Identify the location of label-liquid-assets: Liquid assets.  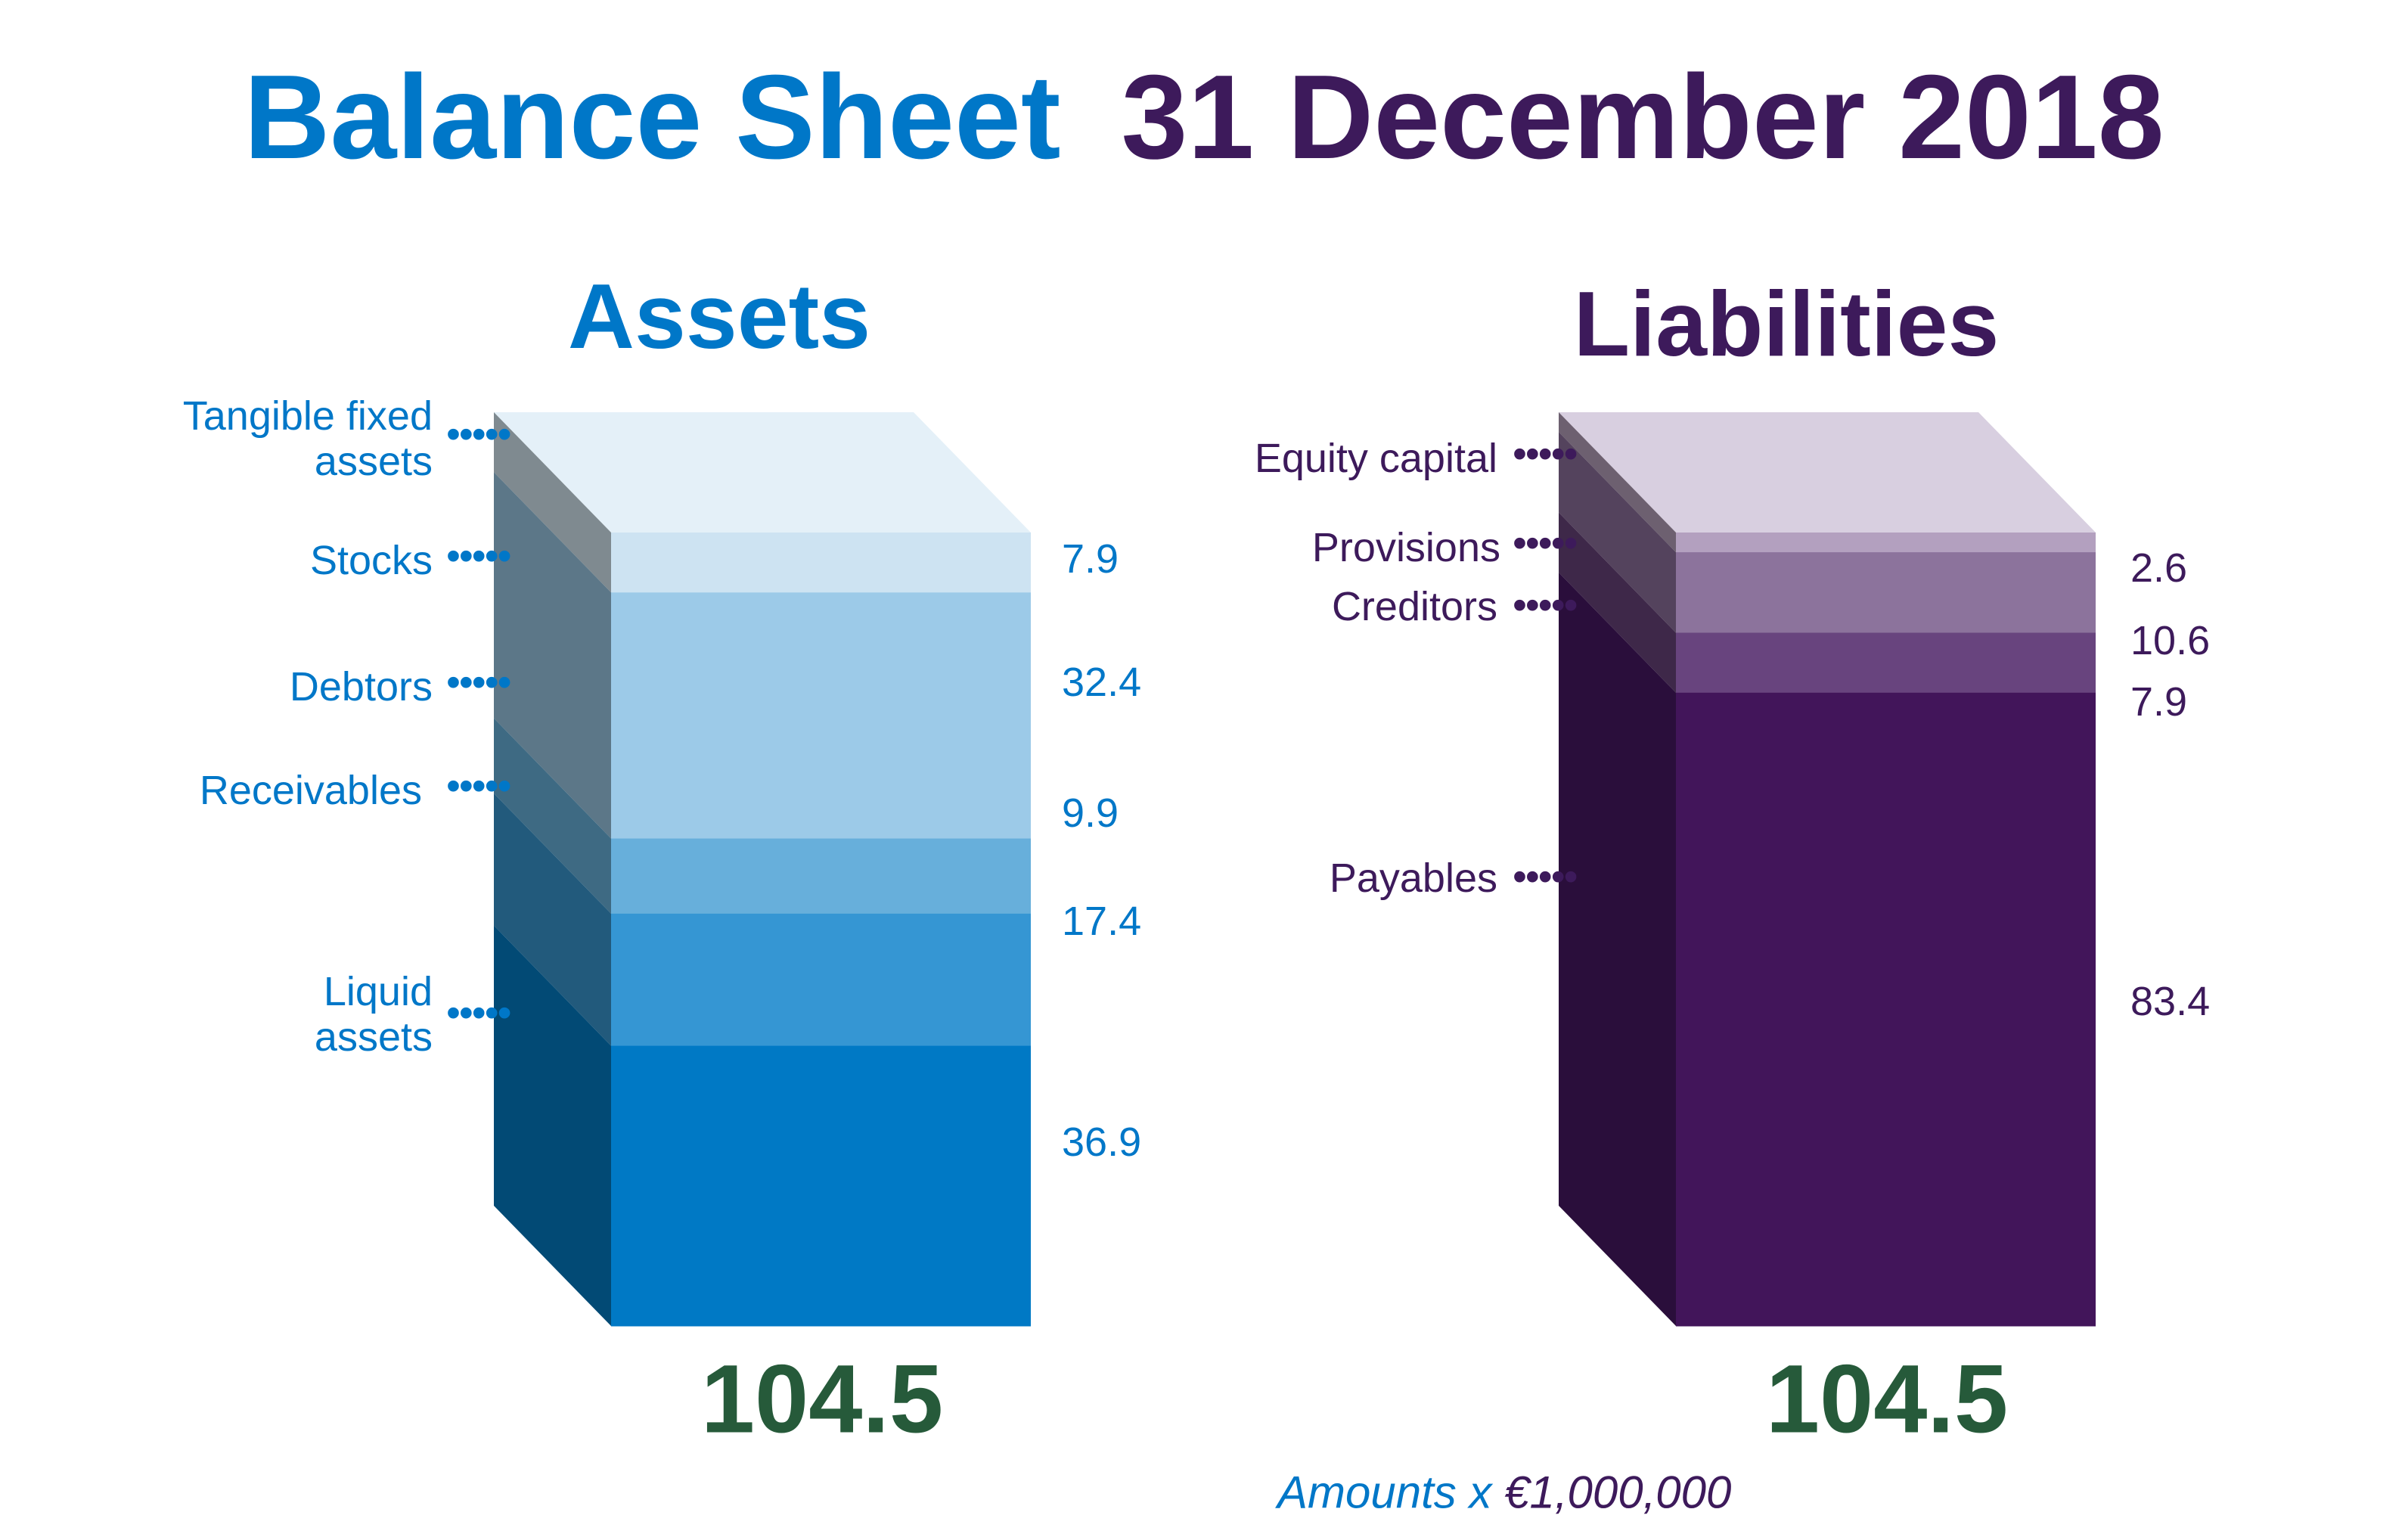
(373, 1014).